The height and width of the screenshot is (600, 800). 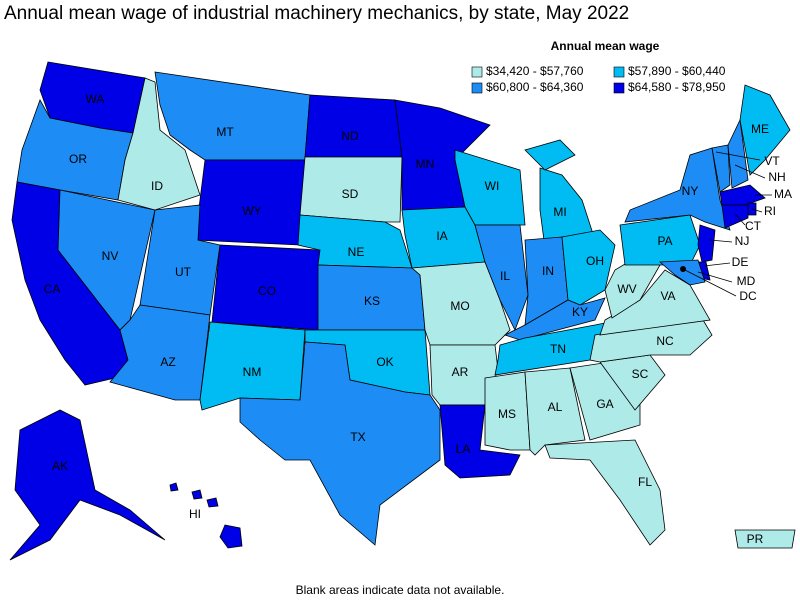 I want to click on state-label: NM, so click(x=252, y=372).